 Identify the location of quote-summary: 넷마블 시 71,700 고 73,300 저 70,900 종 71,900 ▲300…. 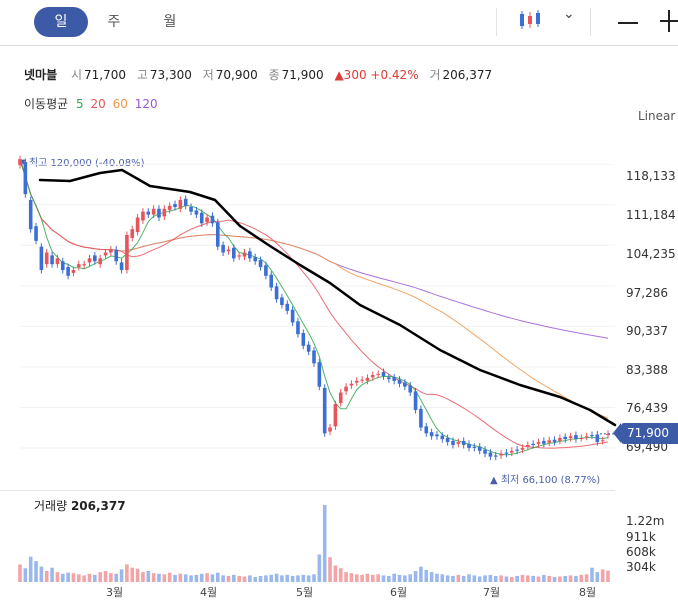
(261, 74).